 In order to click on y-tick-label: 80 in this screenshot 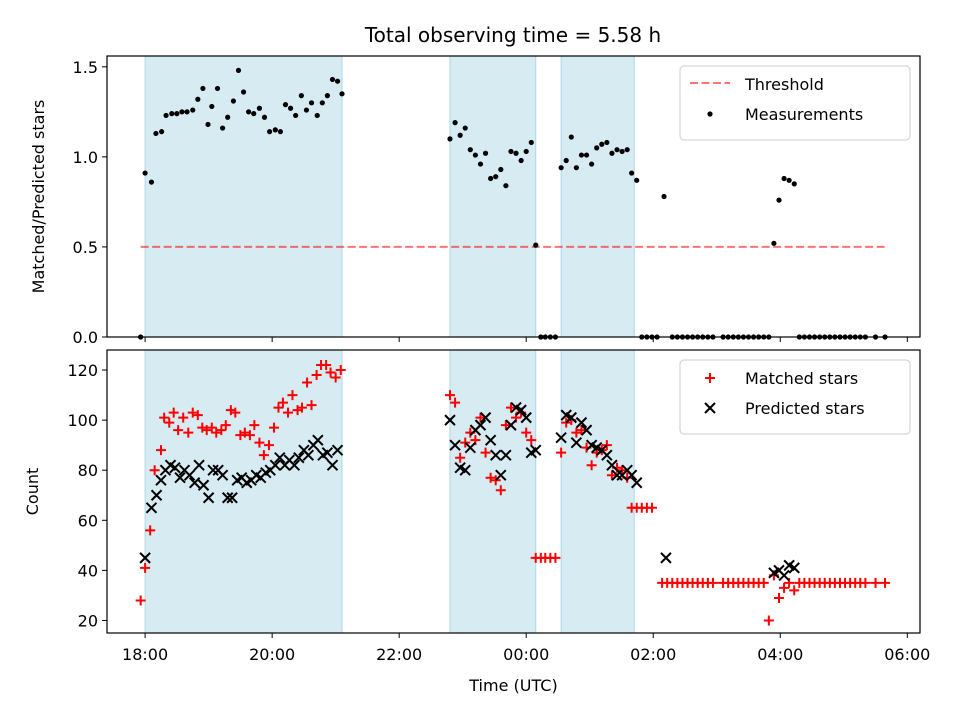, I will do `click(88, 470)`.